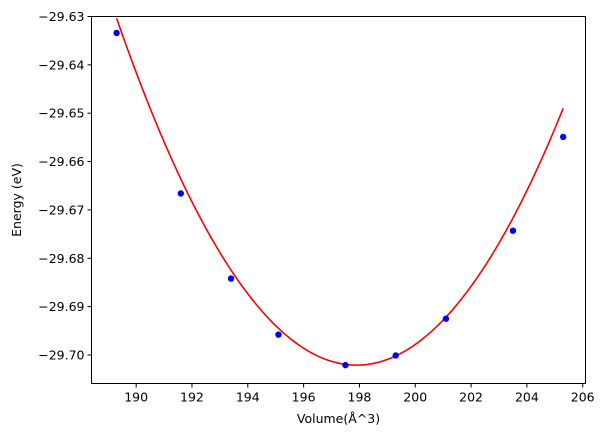 The width and height of the screenshot is (607, 438). What do you see at coordinates (61, 209) in the screenshot?
I see `y-tick-label: −29.67` at bounding box center [61, 209].